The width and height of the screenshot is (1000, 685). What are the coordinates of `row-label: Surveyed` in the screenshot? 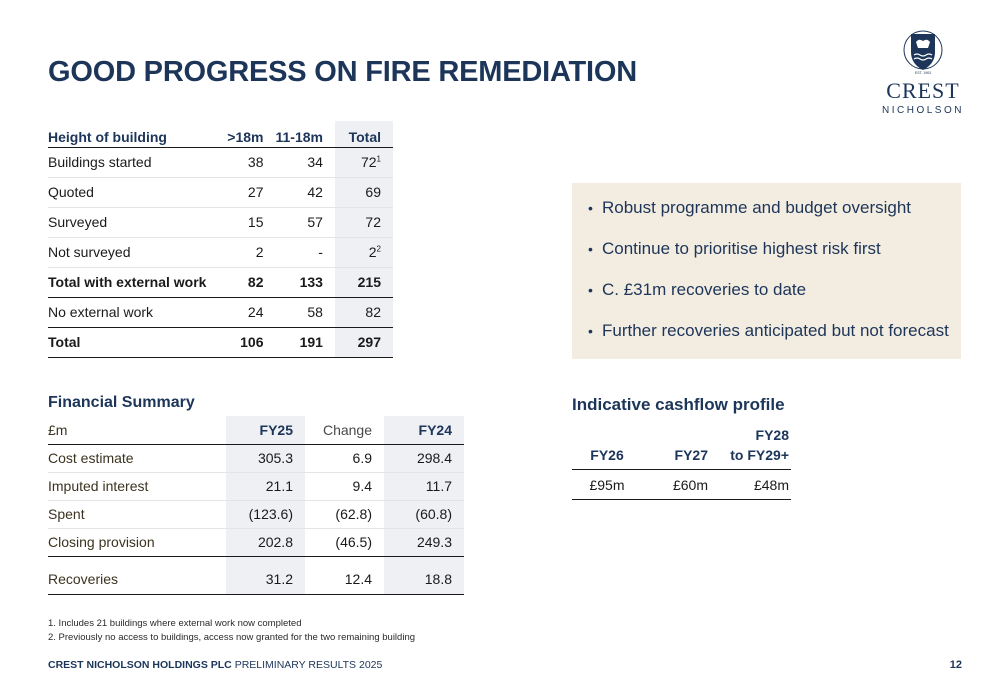 It's located at (133, 222).